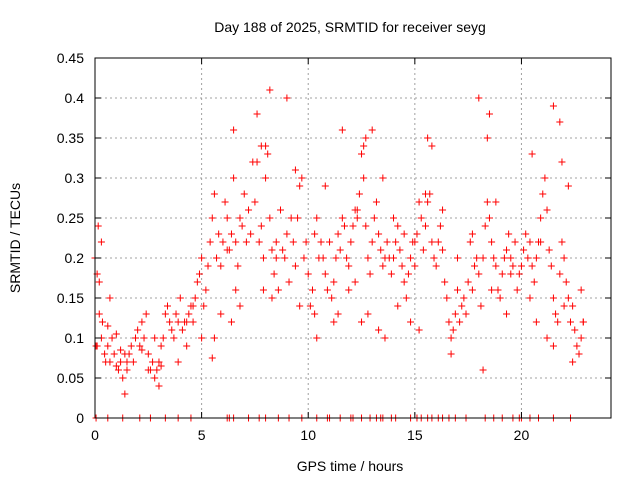 This screenshot has height=480, width=640. I want to click on y-tick-label: 0.05, so click(70, 378).